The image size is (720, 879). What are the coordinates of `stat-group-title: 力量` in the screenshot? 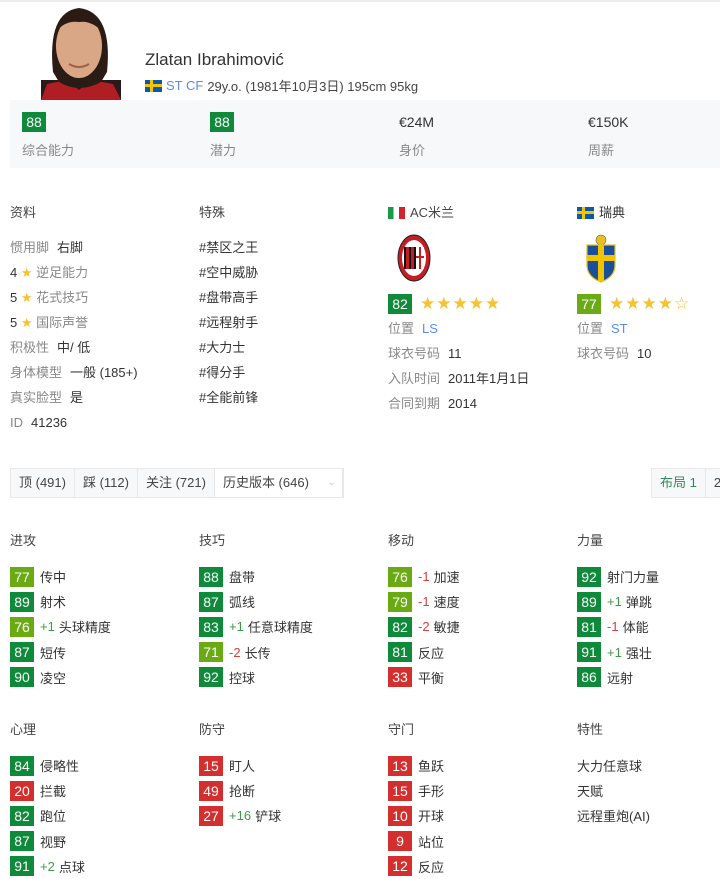 It's located at (590, 540).